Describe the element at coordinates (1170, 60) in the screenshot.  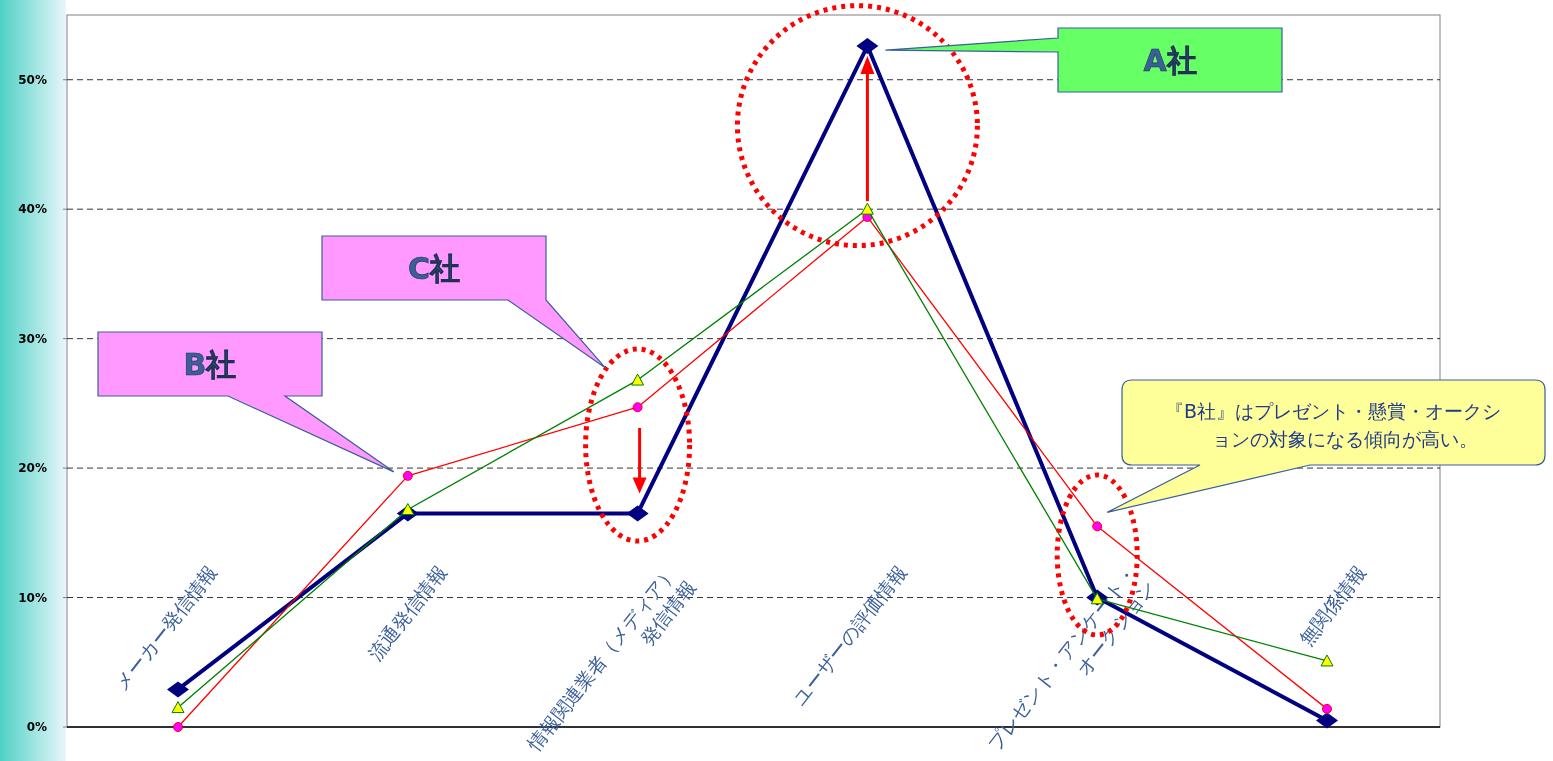
I see `annotation: A社` at that location.